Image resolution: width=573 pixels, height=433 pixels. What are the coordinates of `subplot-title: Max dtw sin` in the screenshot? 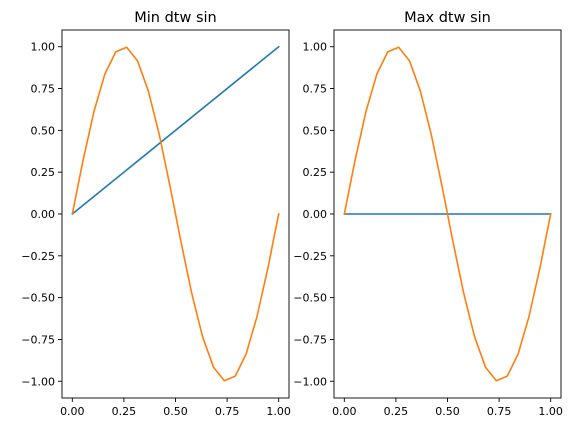 It's located at (447, 18).